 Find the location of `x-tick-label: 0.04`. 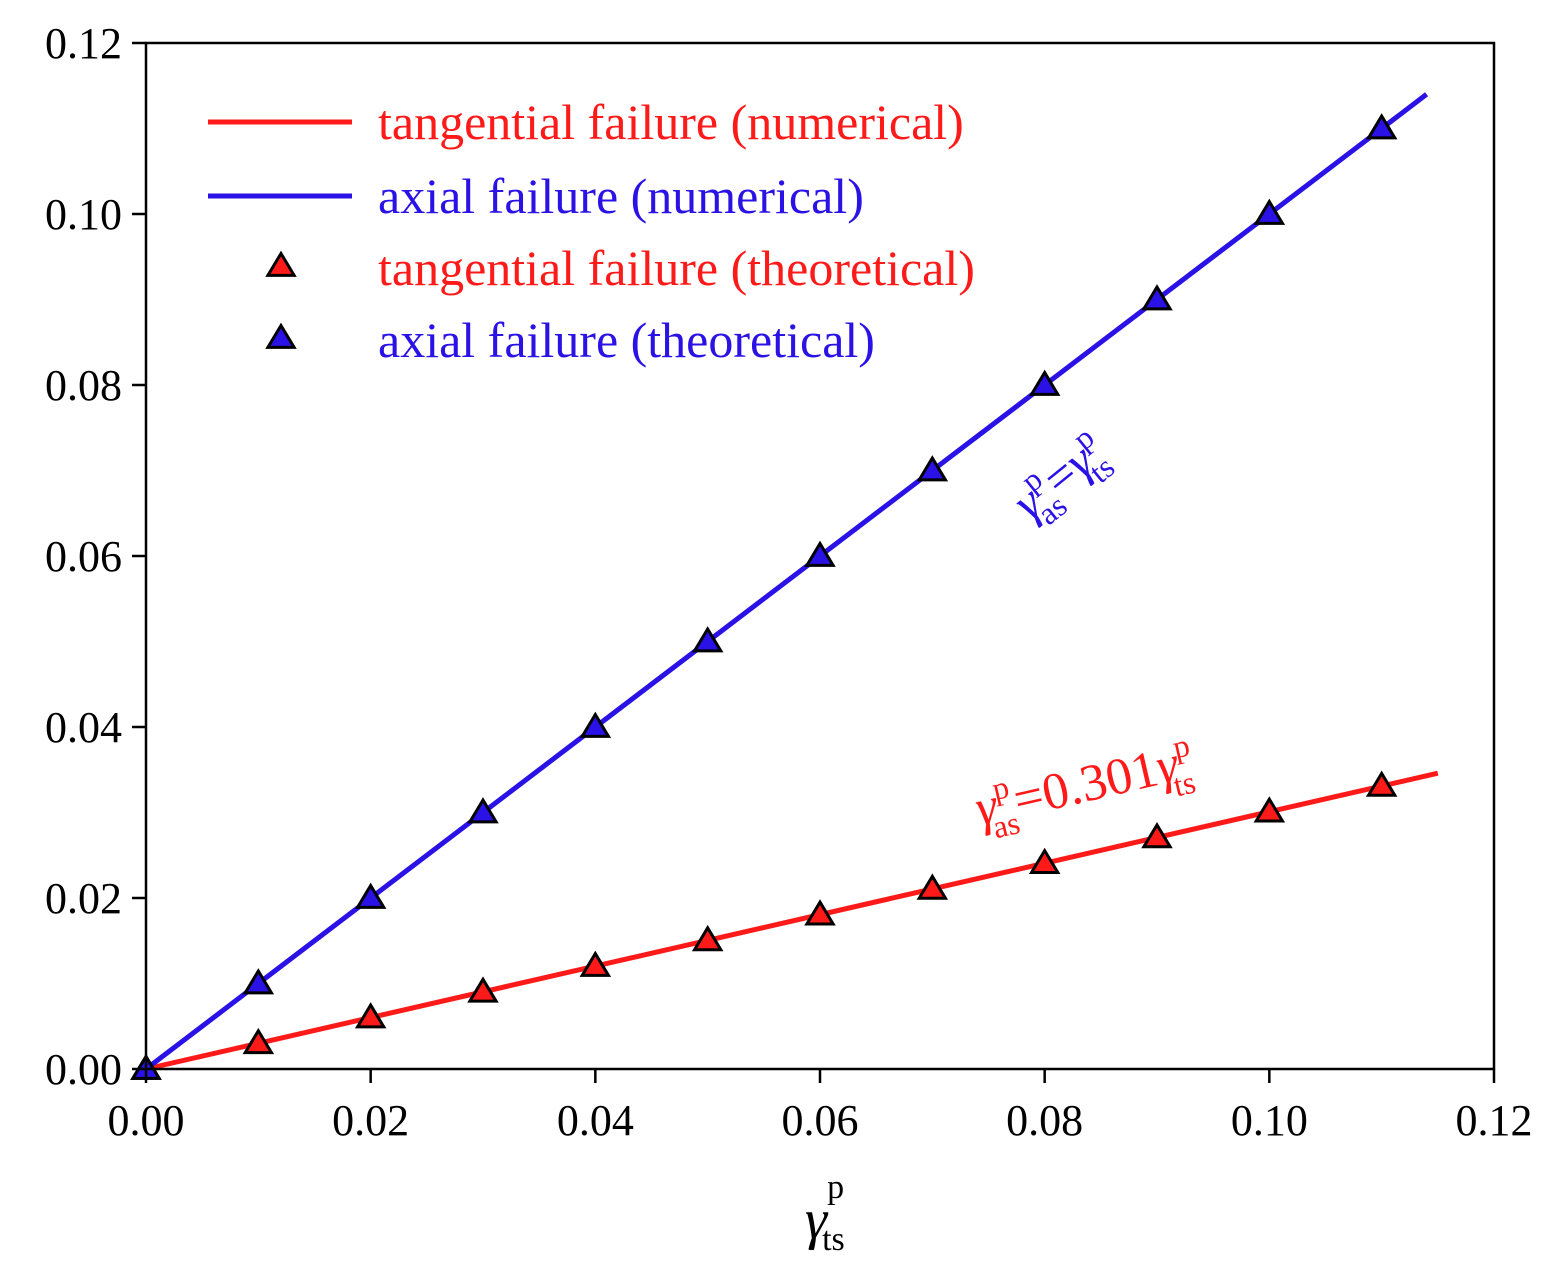

x-tick-label: 0.04 is located at coordinates (595, 1120).